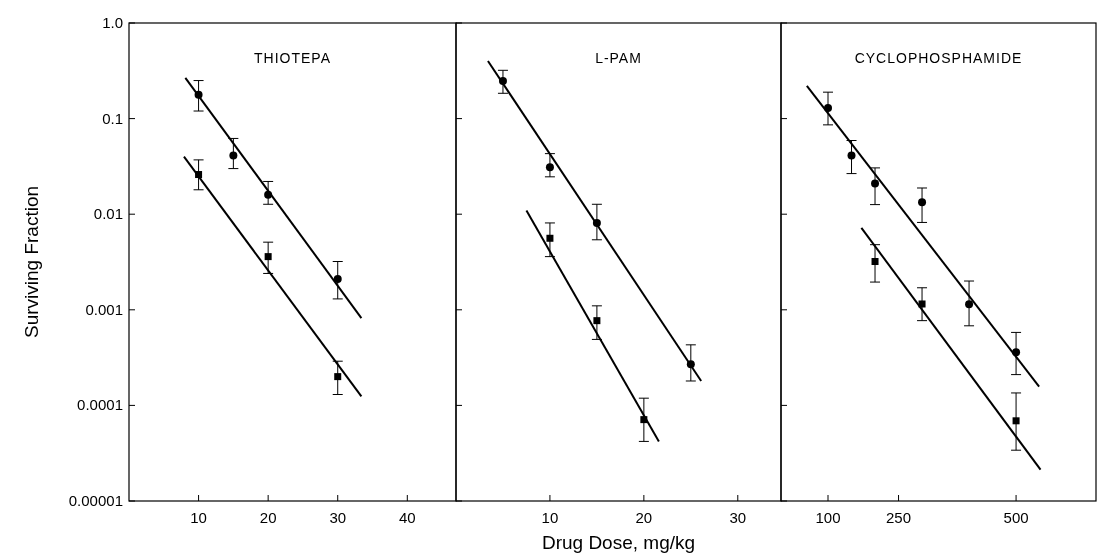 Image resolution: width=1100 pixels, height=557 pixels. What do you see at coordinates (292, 58) in the screenshot?
I see `text: THIOTEPA` at bounding box center [292, 58].